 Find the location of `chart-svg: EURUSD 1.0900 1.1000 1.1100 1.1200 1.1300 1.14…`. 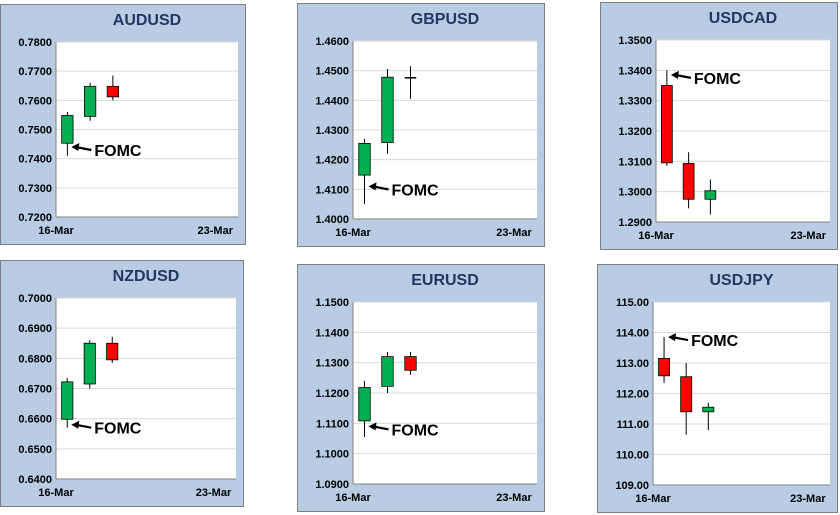

chart-svg: EURUSD 1.0900 1.1000 1.1100 1.1200 1.1300 1.14… is located at coordinates (421, 388).